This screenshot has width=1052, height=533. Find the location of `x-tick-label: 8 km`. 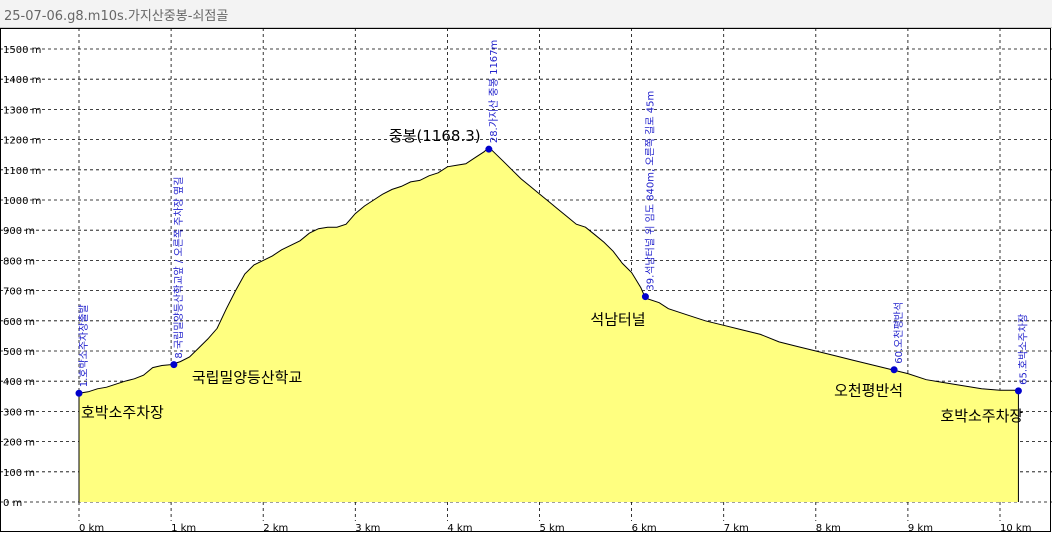

x-tick-label: 8 km is located at coordinates (828, 528).